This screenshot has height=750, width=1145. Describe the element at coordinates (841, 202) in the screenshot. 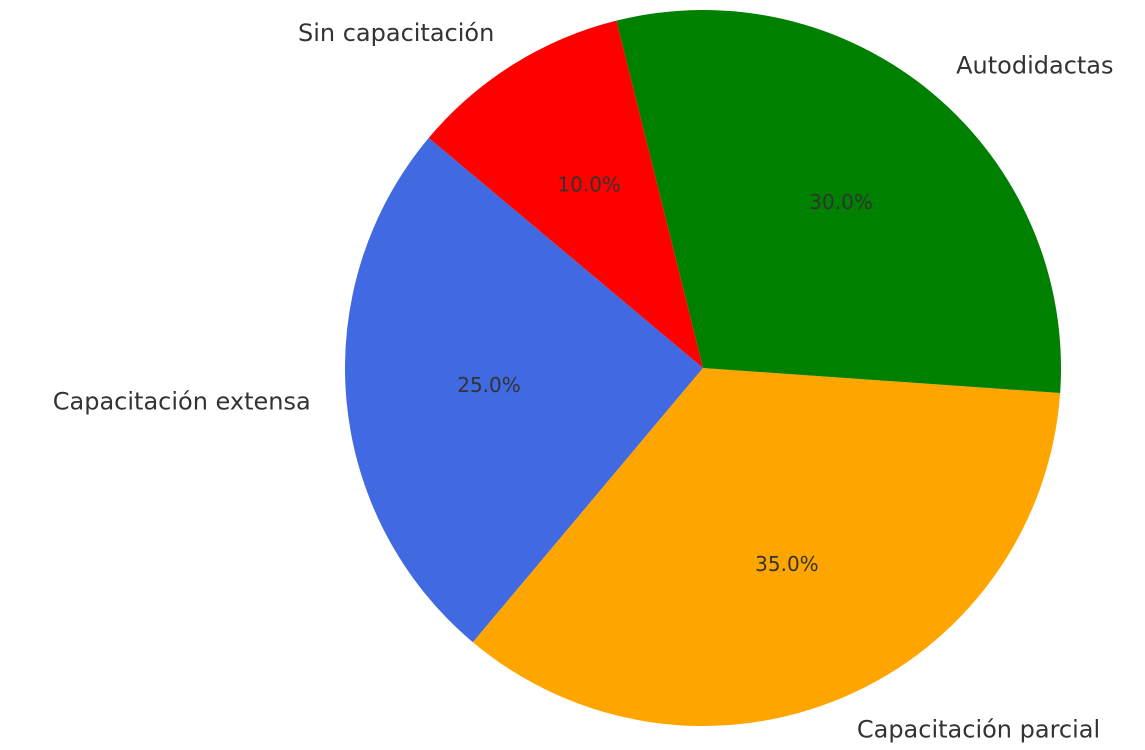

I see `value-label: 30.0%` at that location.